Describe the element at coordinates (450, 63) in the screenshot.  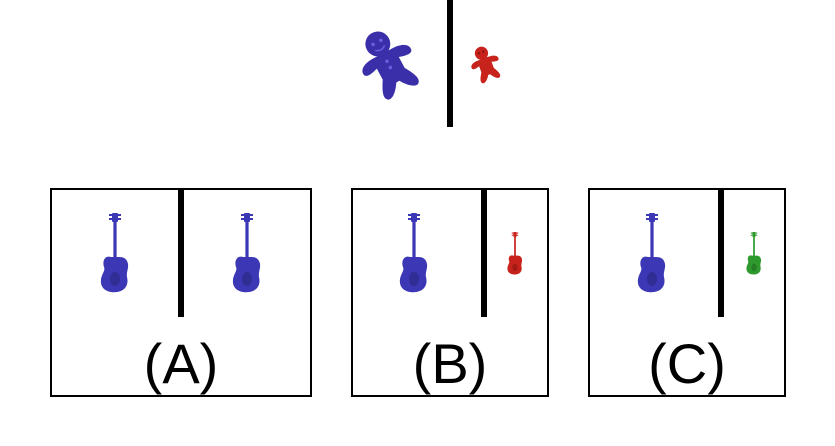
I see `prompt-divider` at that location.